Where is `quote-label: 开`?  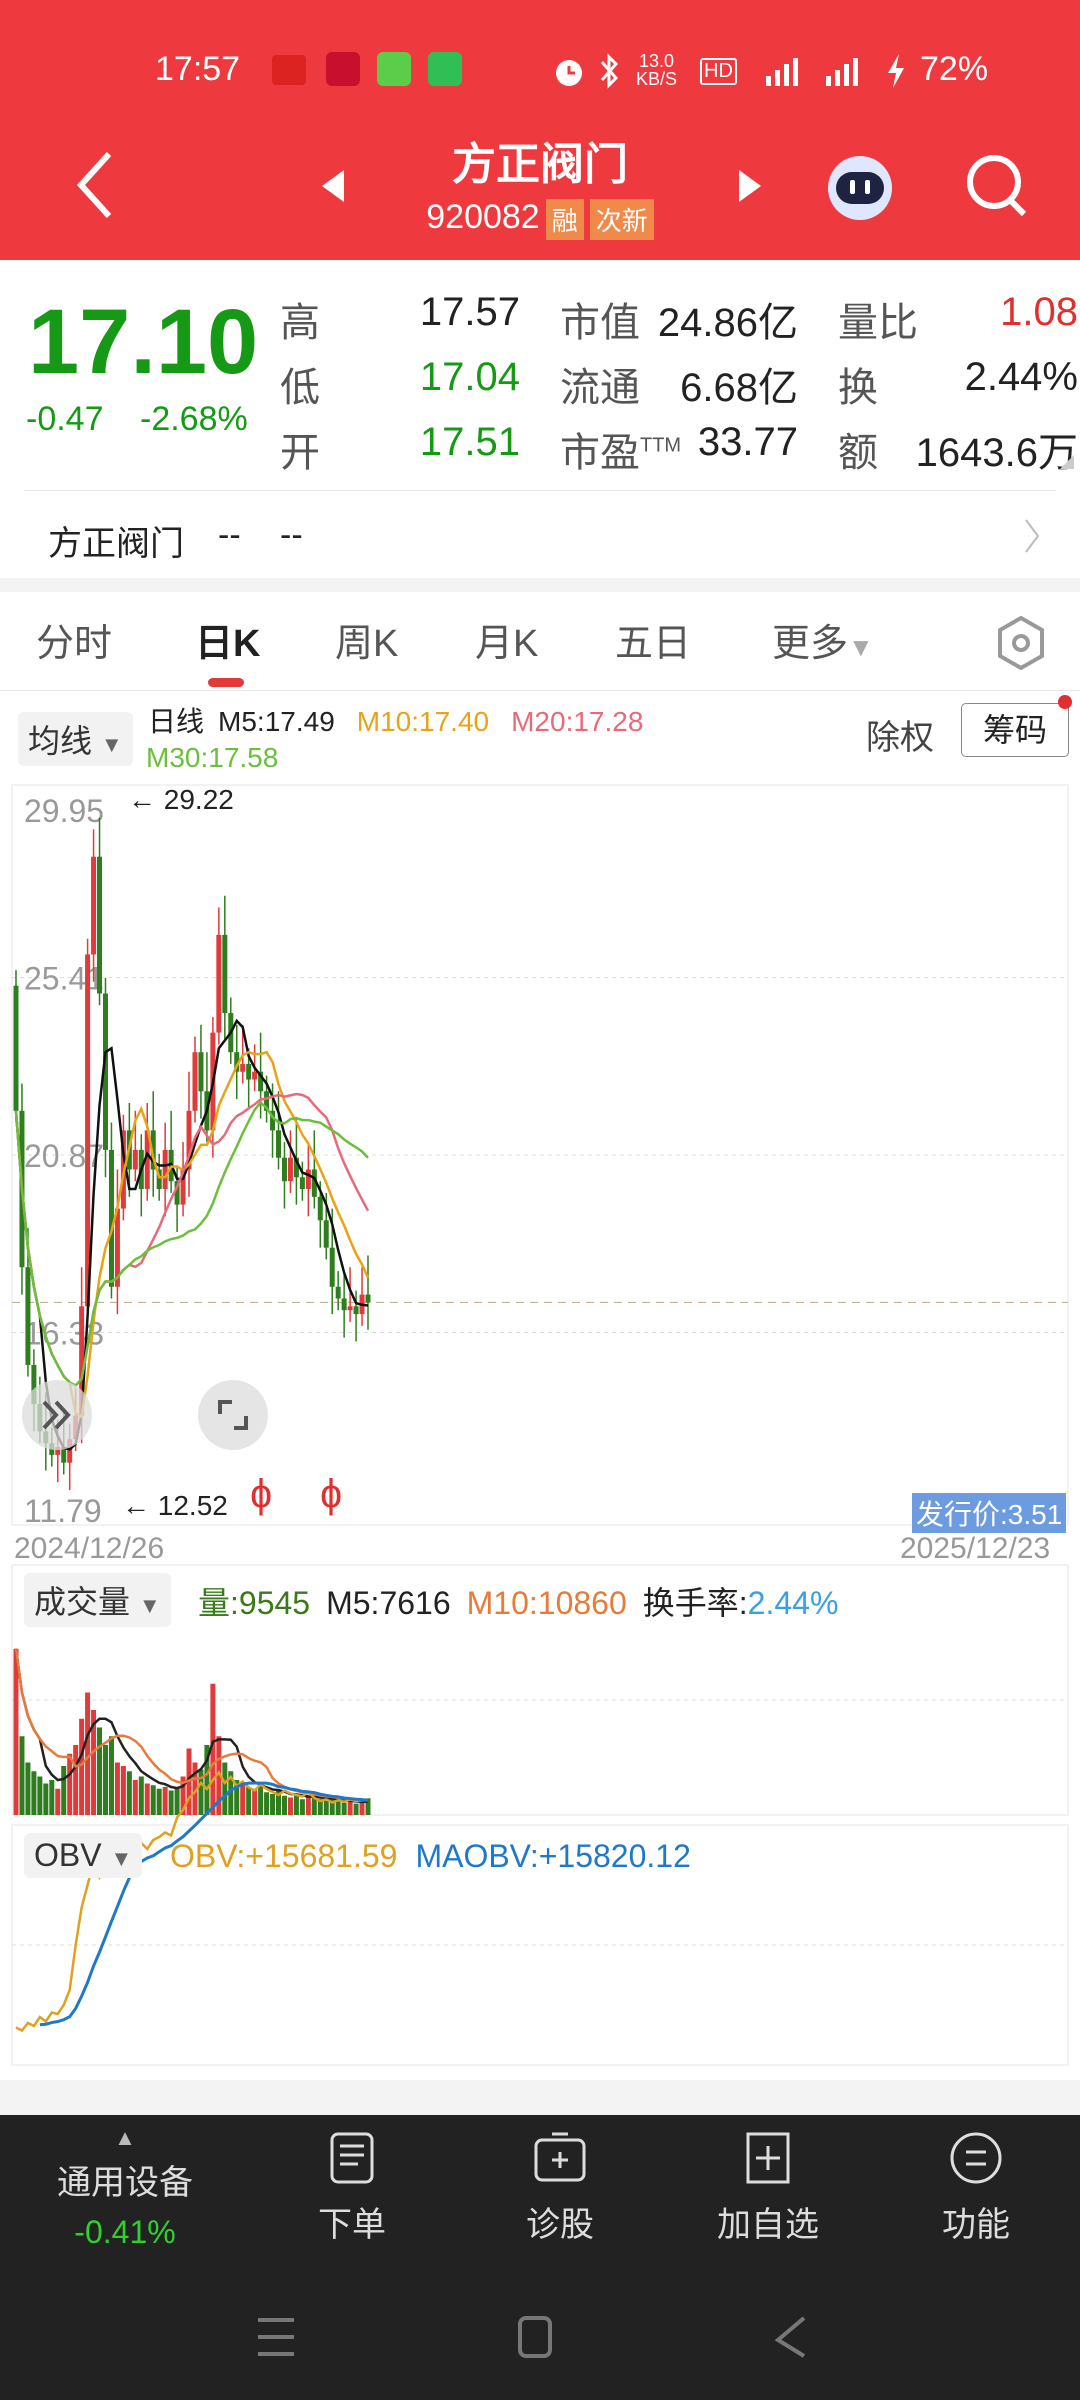
quote-label: 开 is located at coordinates (300, 453).